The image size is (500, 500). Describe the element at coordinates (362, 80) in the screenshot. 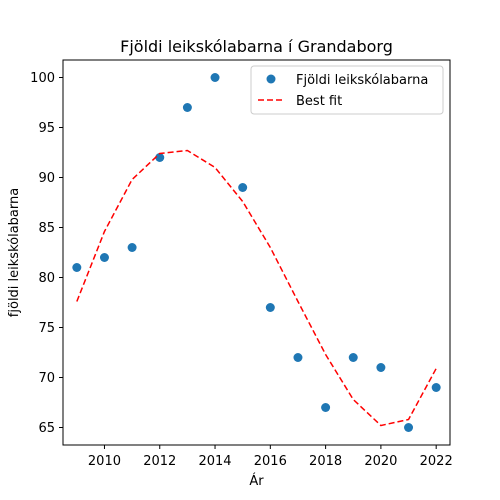

I see `legend-label-scatter: Fjöldi leikskólabarna` at that location.